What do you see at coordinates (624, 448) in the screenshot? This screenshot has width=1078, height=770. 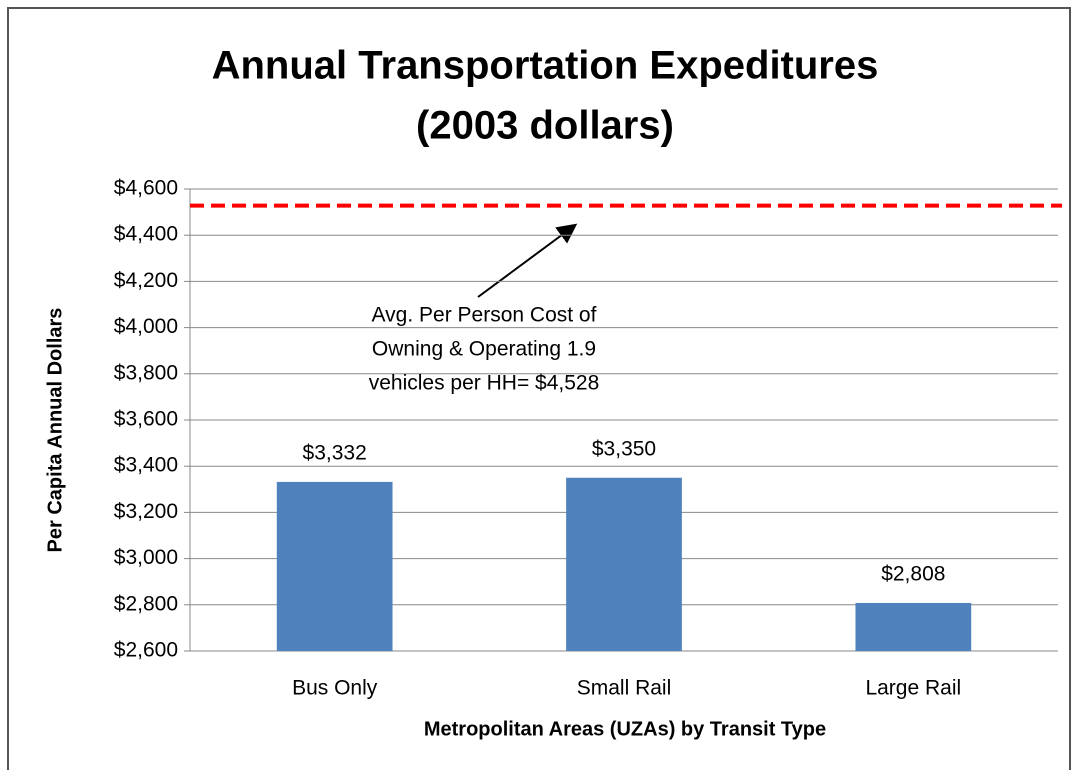 I see `data-label: $3,350` at bounding box center [624, 448].